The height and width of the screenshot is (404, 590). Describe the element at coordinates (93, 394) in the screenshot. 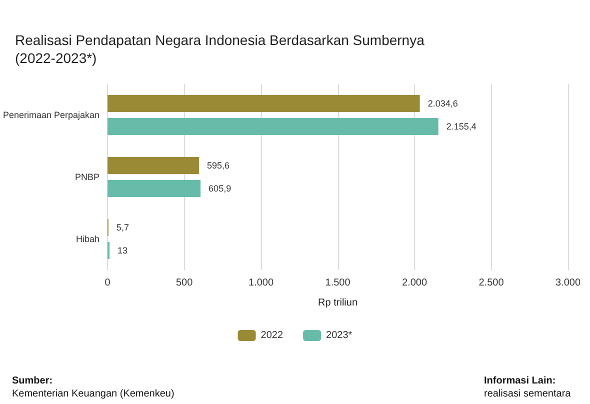

I see `text: Kementerian Keuangan (Kemenkeu)` at that location.